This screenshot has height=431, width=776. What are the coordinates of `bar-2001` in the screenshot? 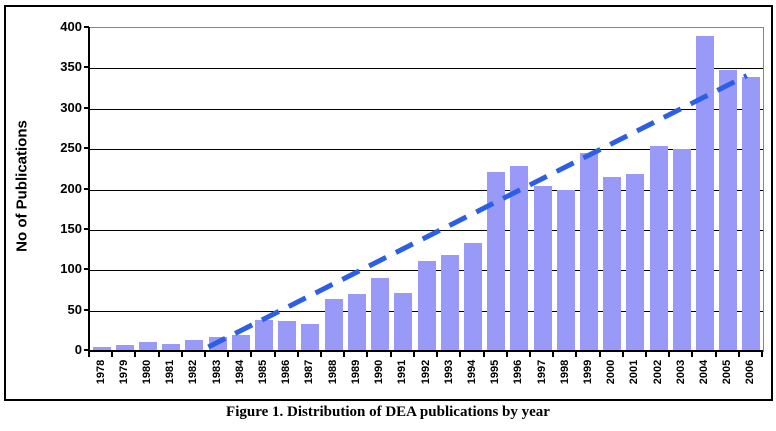 It's located at (635, 262).